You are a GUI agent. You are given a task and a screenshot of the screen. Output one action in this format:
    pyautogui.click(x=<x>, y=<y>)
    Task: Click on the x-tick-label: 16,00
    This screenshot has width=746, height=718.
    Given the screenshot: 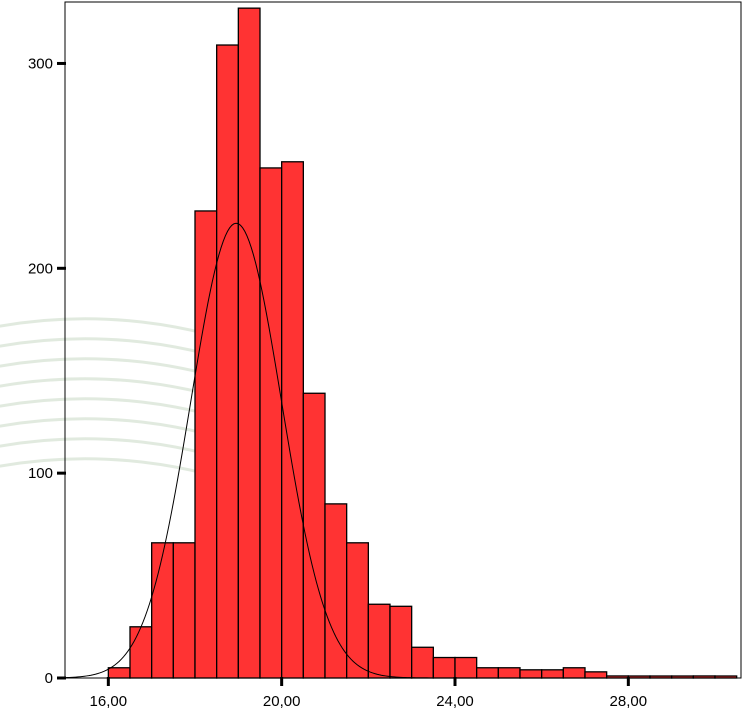 What is the action you would take?
    pyautogui.click(x=109, y=701)
    